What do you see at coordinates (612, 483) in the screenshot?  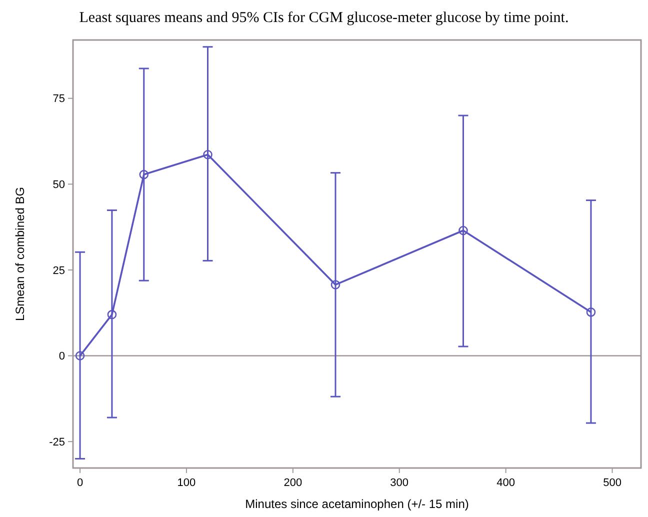 I see `x-tick-label: 500` at bounding box center [612, 483].